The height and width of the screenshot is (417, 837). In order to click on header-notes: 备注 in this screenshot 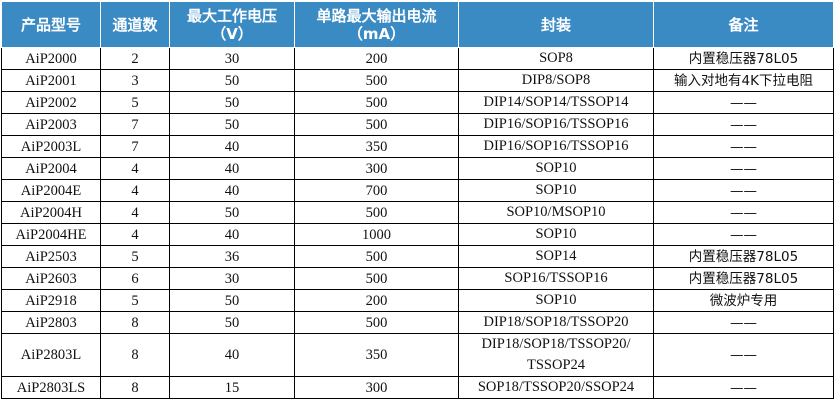, I will do `click(743, 24)`.